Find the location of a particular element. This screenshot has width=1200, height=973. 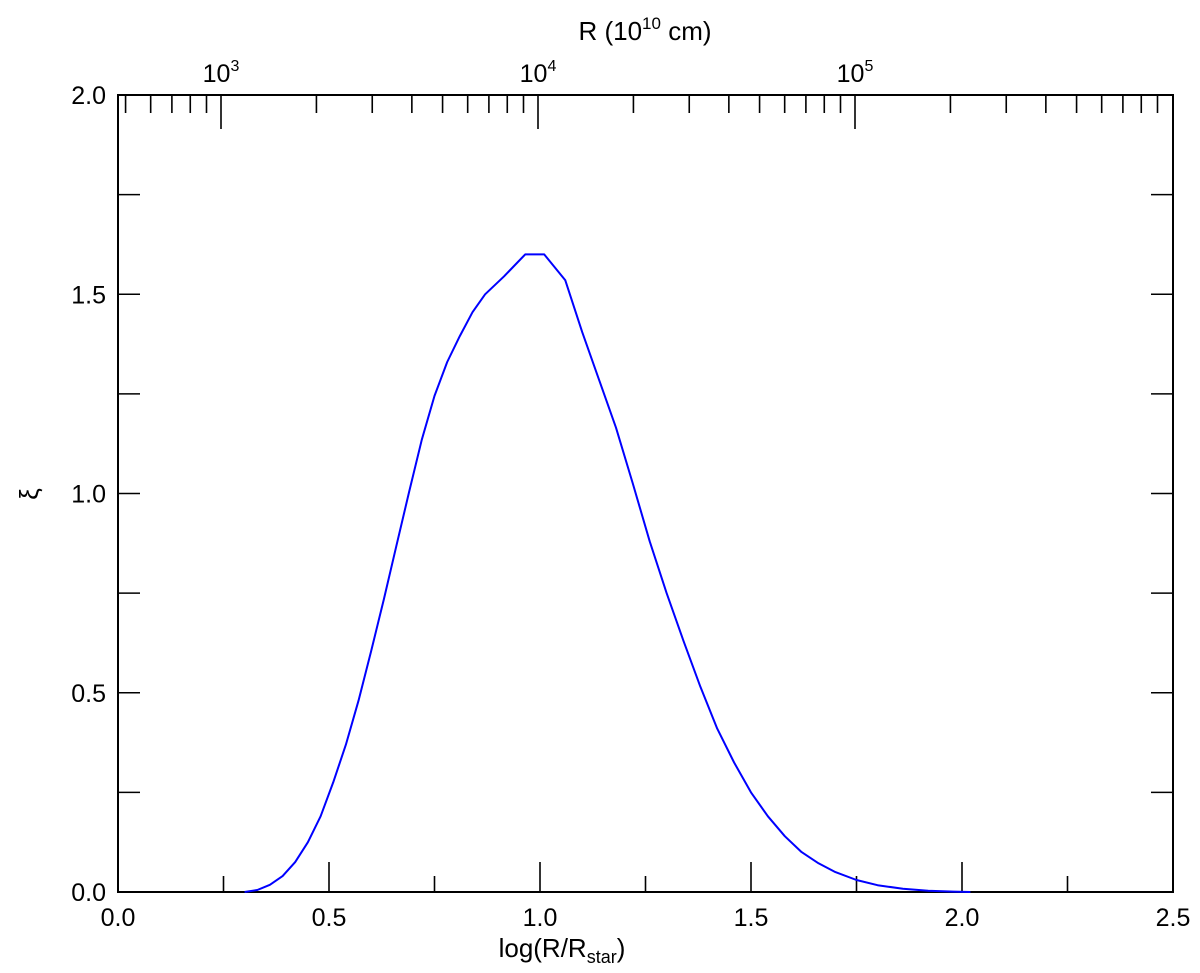

x-tick-label: 1.5 is located at coordinates (751, 918).